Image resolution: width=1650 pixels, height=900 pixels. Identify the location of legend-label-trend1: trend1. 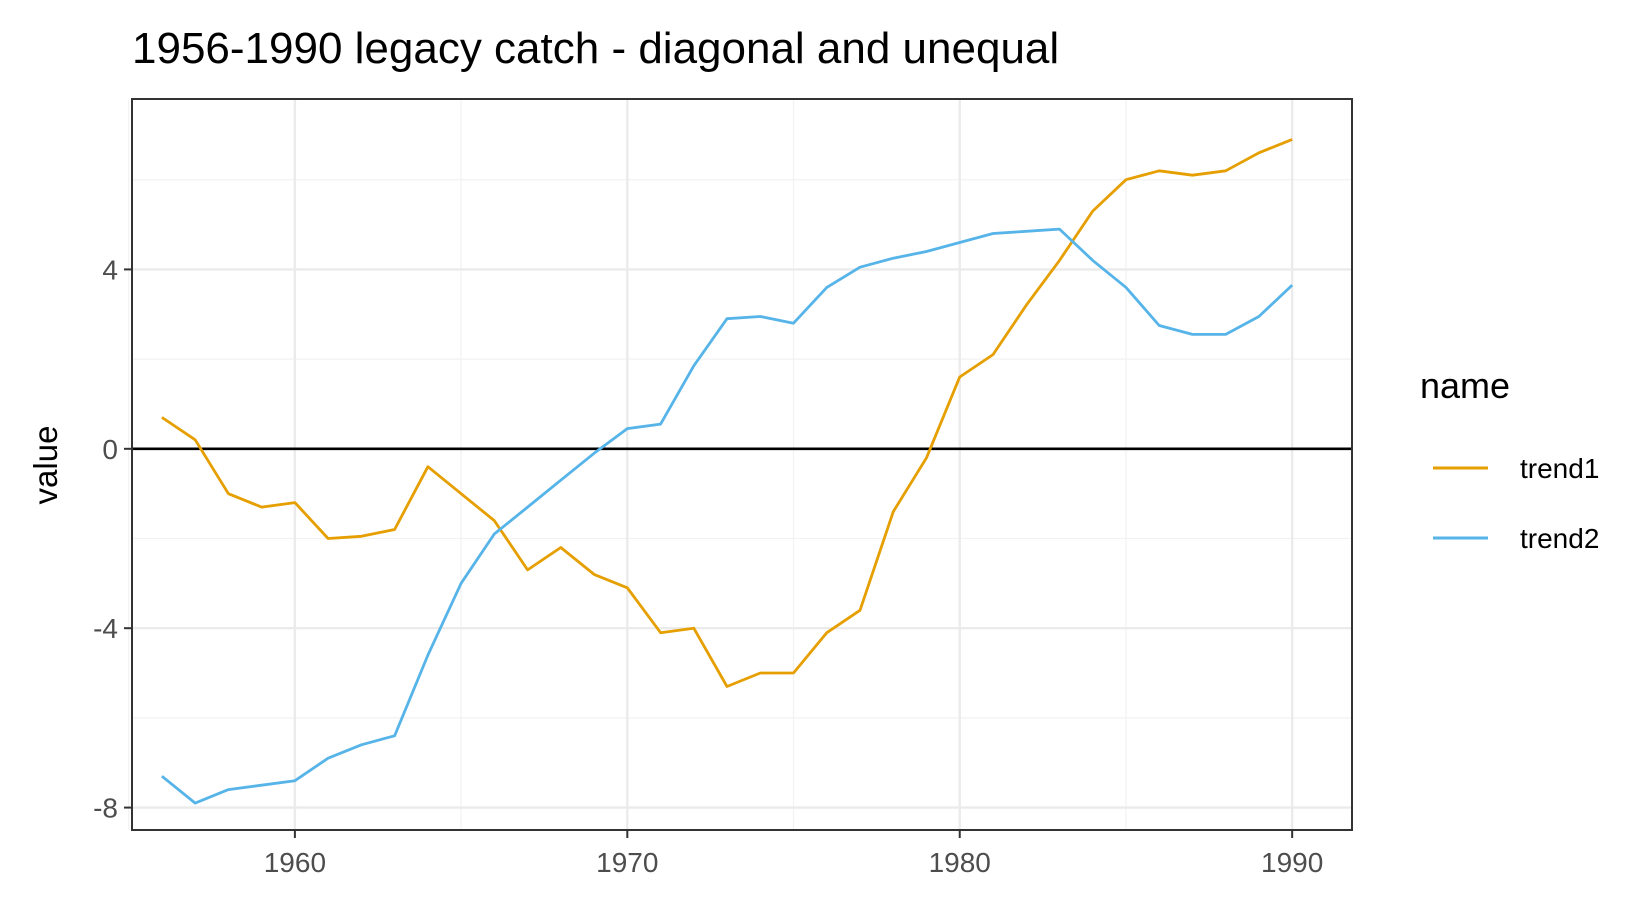
(1559, 468).